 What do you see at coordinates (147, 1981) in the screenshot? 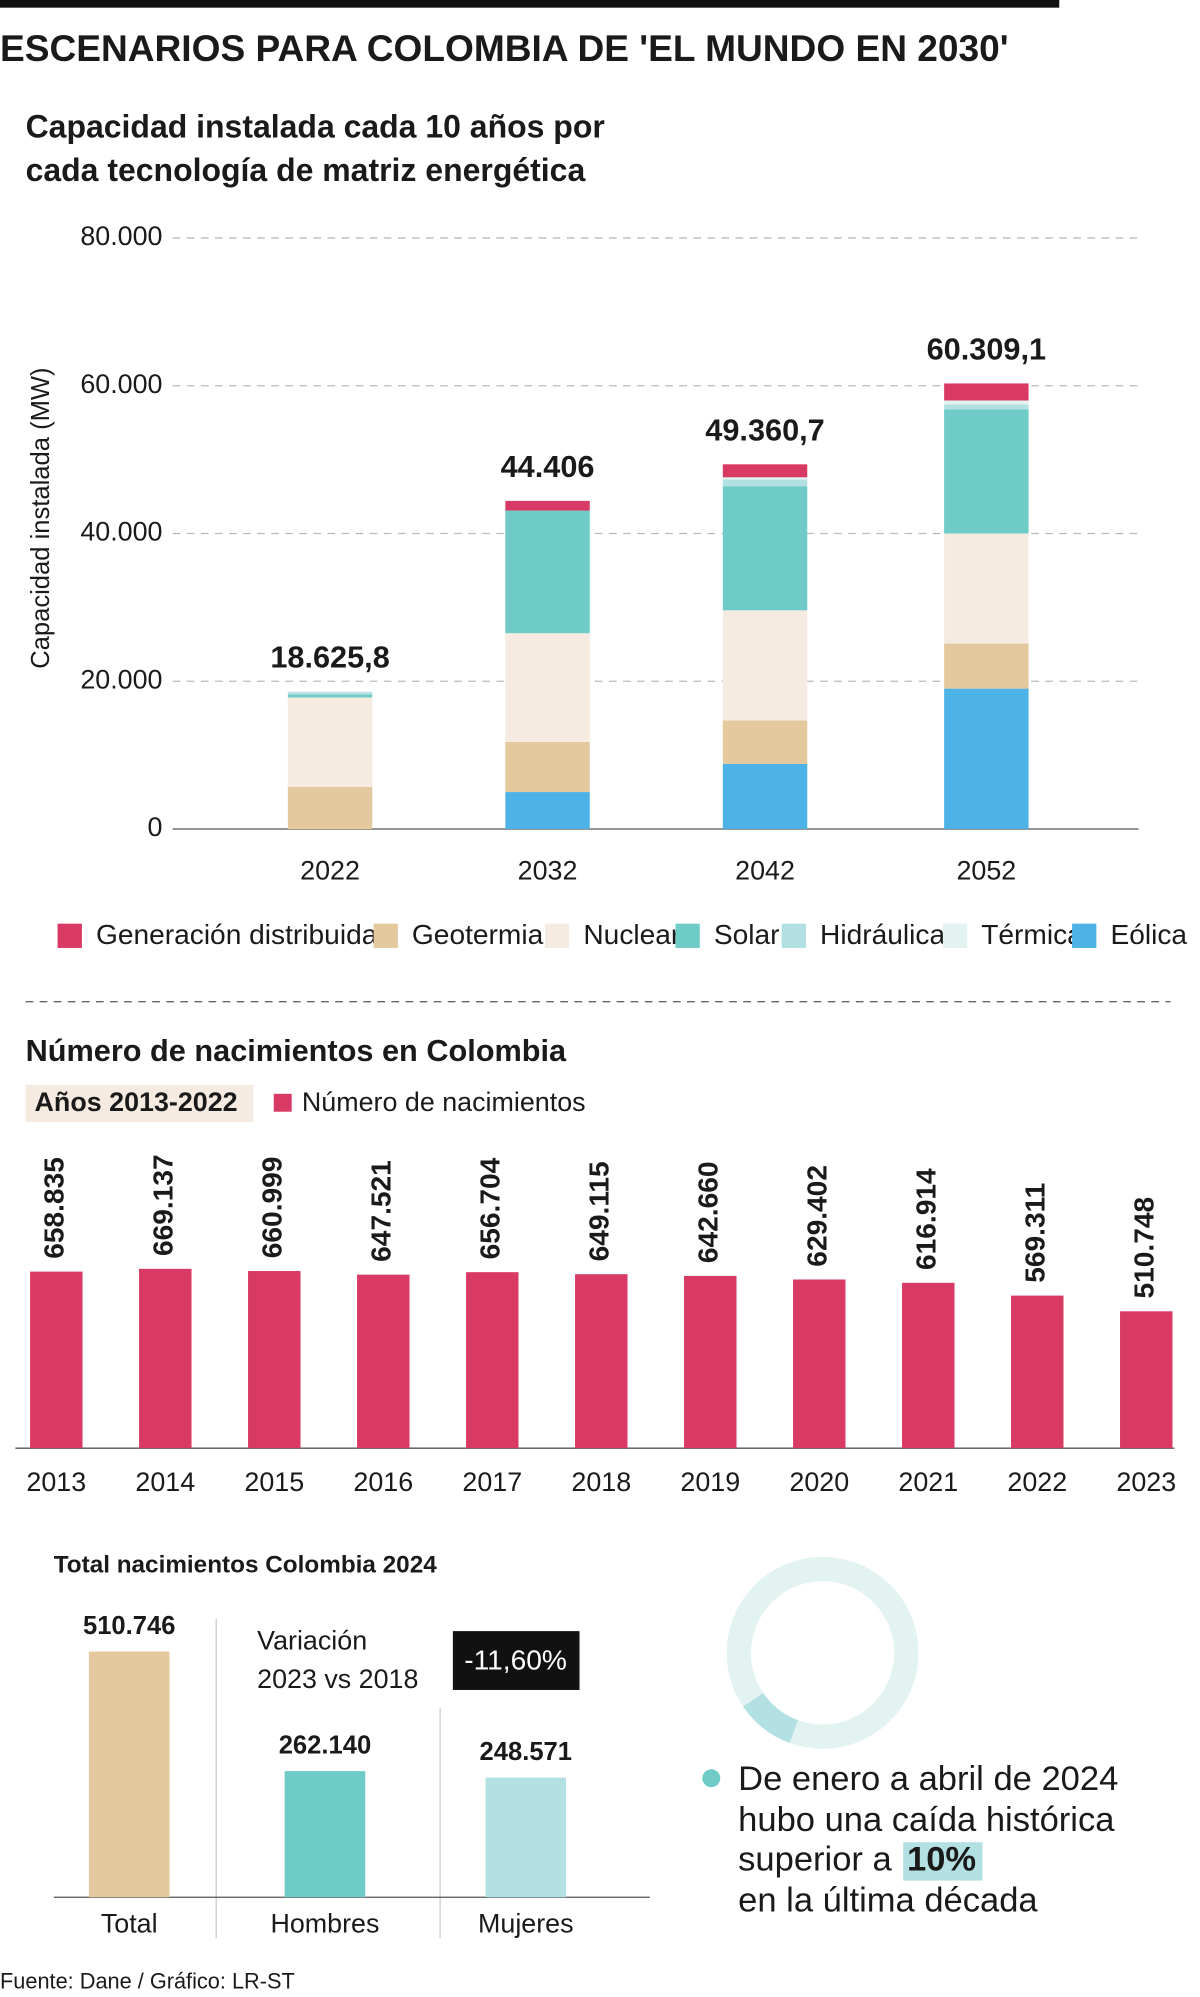
I see `source: Fuente: Dane / Gráfico: LR-ST` at bounding box center [147, 1981].